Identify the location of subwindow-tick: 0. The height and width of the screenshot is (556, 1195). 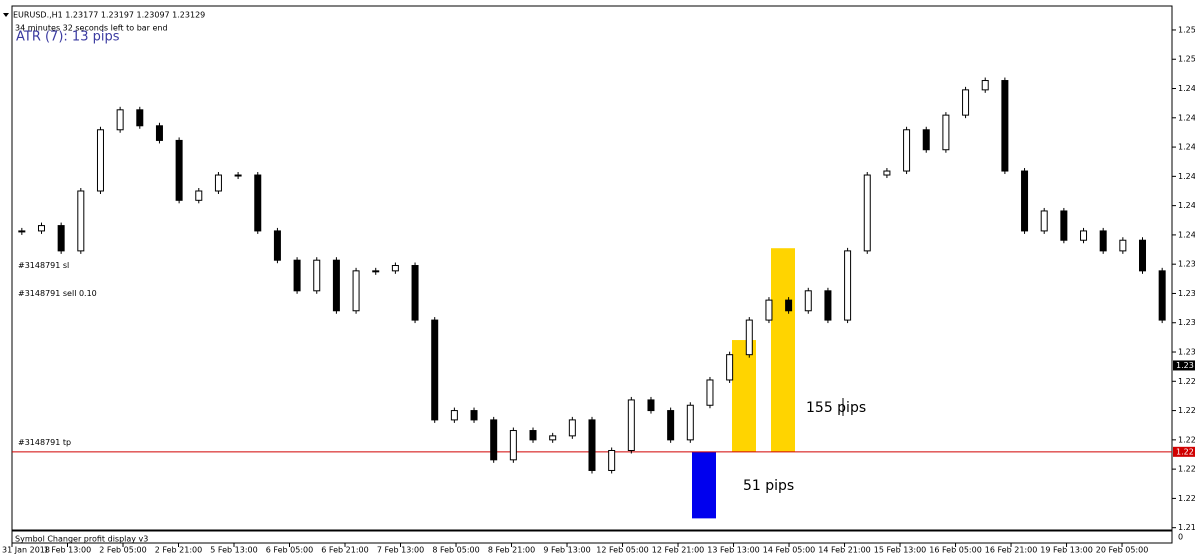
(1180, 537).